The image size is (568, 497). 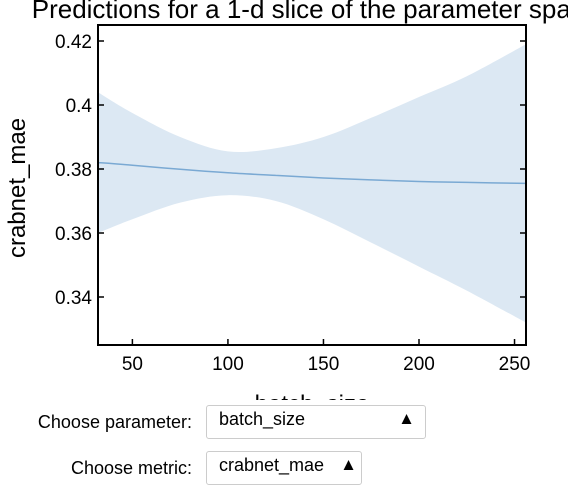 I want to click on x-axis-ticks: 50 100 150 200 250, so click(x=326, y=357).